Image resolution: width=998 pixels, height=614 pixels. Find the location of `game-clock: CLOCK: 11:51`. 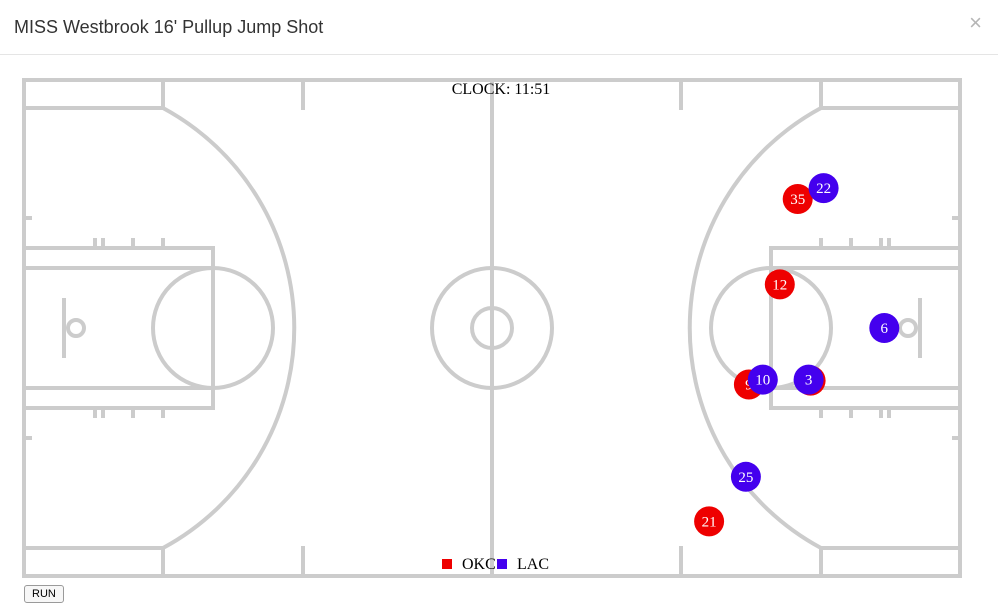

game-clock: CLOCK: 11:51 is located at coordinates (501, 89).